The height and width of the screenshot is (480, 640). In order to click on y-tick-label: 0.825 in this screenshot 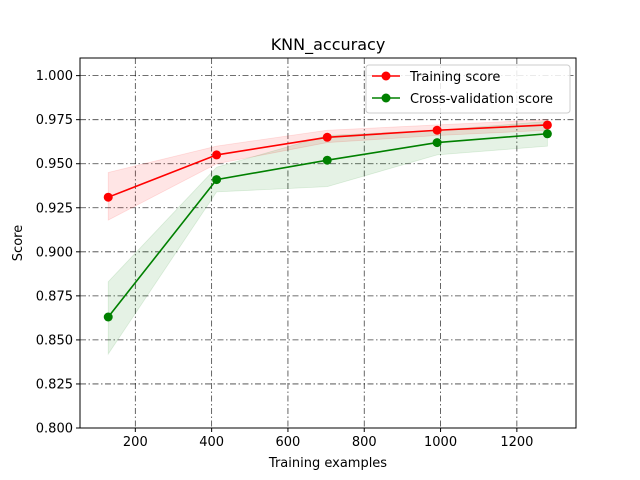, I will do `click(54, 384)`.